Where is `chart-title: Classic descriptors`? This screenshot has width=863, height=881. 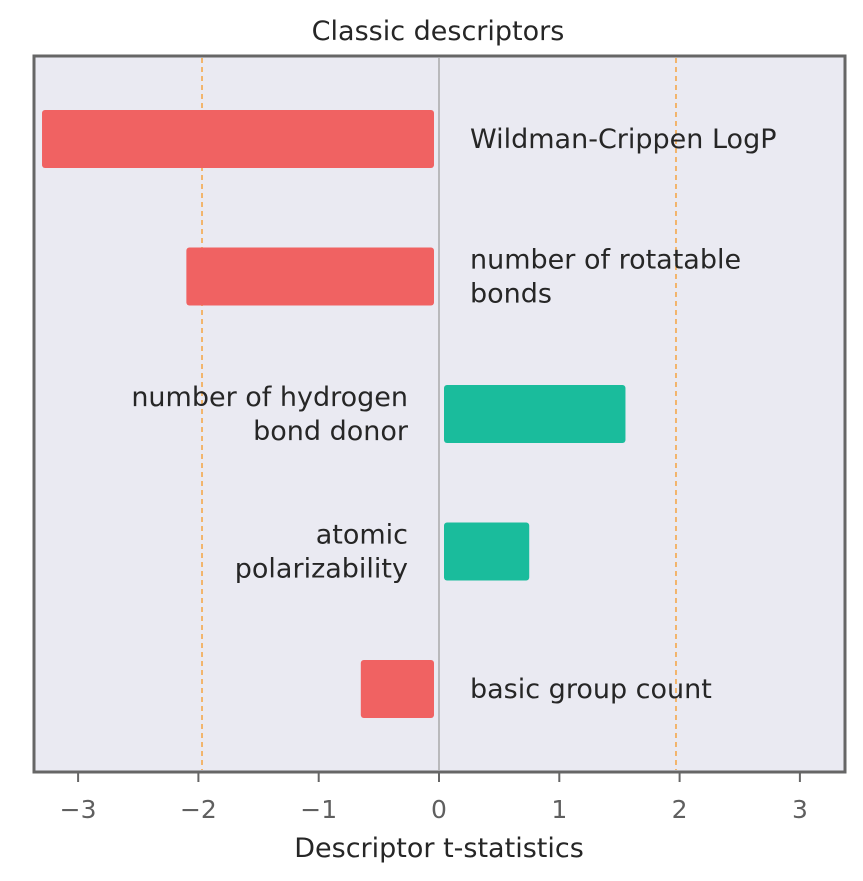 chart-title: Classic descriptors is located at coordinates (438, 31).